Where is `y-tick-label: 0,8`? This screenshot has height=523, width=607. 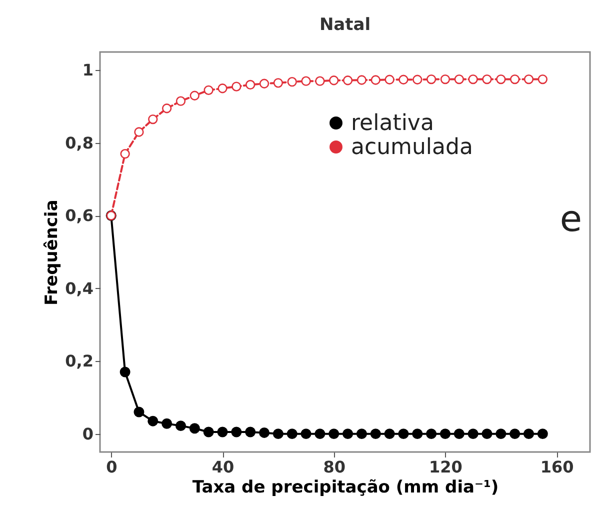 y-tick-label: 0,8 is located at coordinates (79, 142).